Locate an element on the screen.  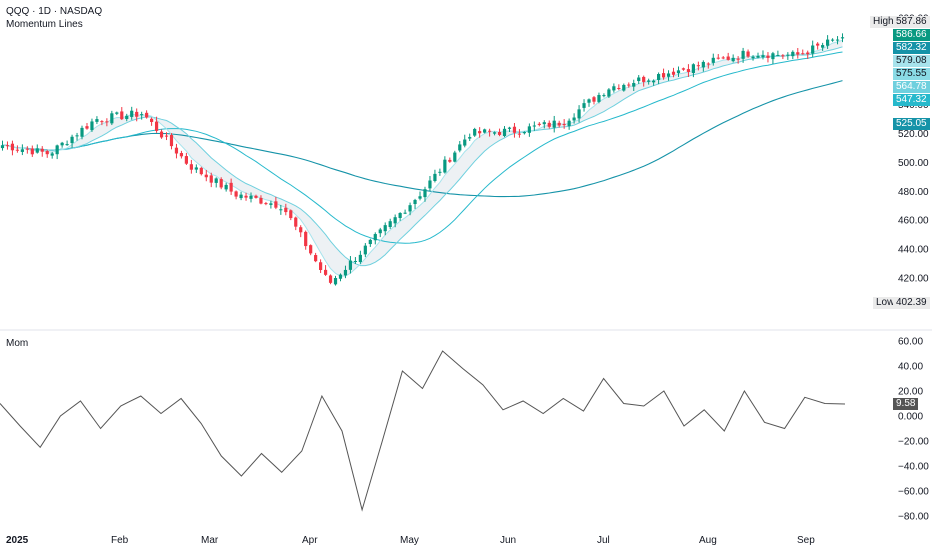
price-tick-label: 420.00 is located at coordinates (913, 279).